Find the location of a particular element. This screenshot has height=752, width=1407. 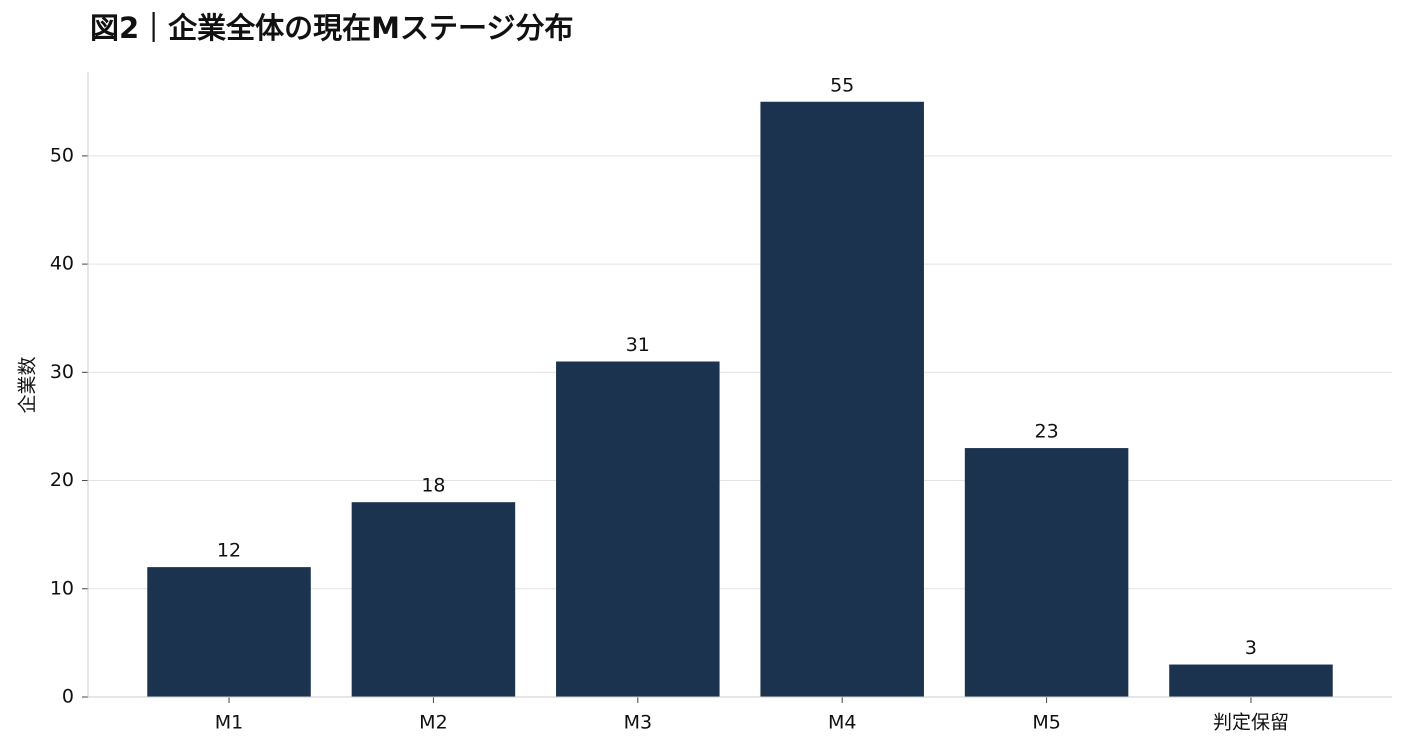

x-tick-label: 判定保留 is located at coordinates (1251, 723).